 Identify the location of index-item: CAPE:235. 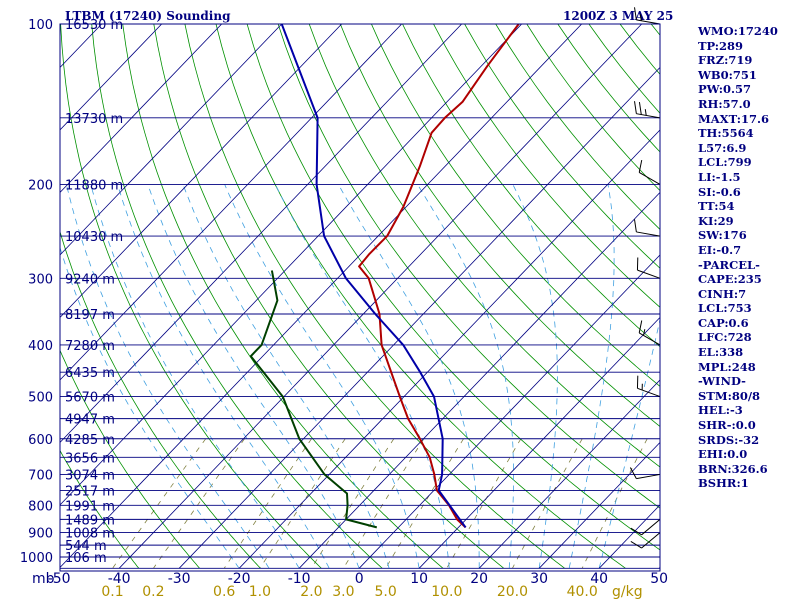
(730, 279).